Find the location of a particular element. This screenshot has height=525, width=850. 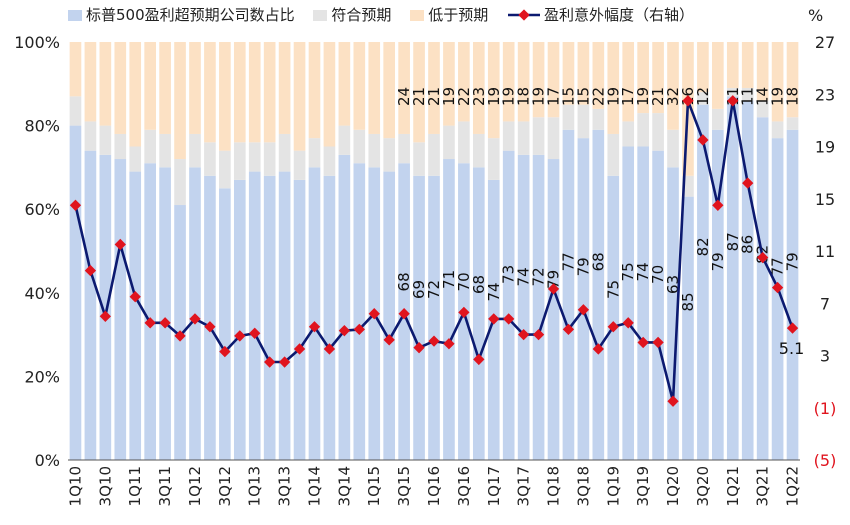

bar-inline-2Q18 is located at coordinates (568, 117).